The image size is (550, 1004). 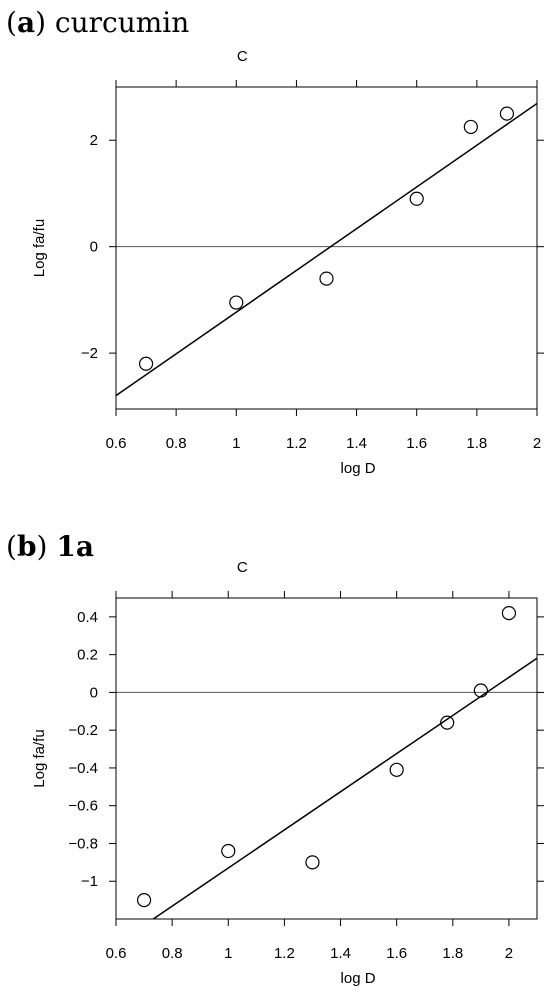 I want to click on y-tick-label: −0.2, so click(x=83, y=730).